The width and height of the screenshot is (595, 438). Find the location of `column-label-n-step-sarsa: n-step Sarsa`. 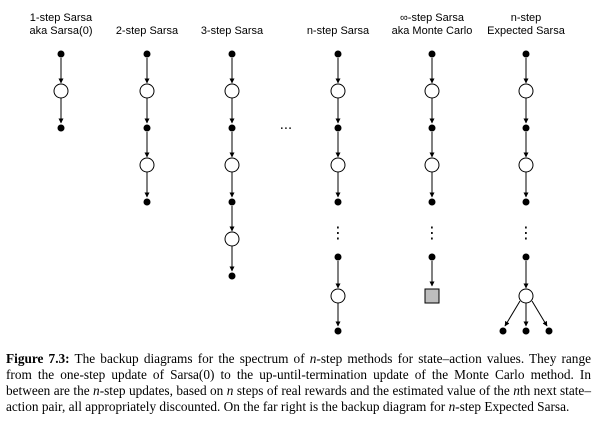

column-label-n-step-sarsa: n-step Sarsa is located at coordinates (338, 31).